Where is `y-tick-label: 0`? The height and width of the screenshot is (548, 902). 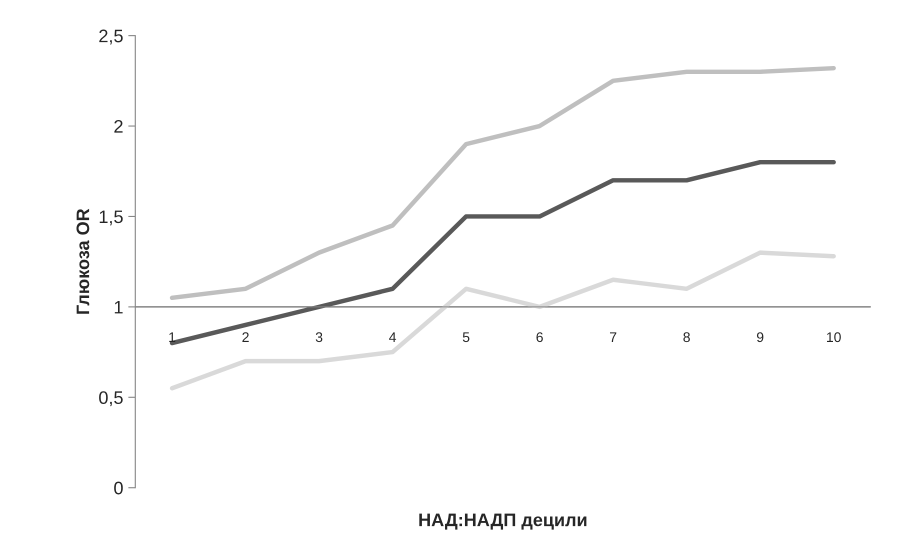
y-tick-label: 0 is located at coordinates (118, 488).